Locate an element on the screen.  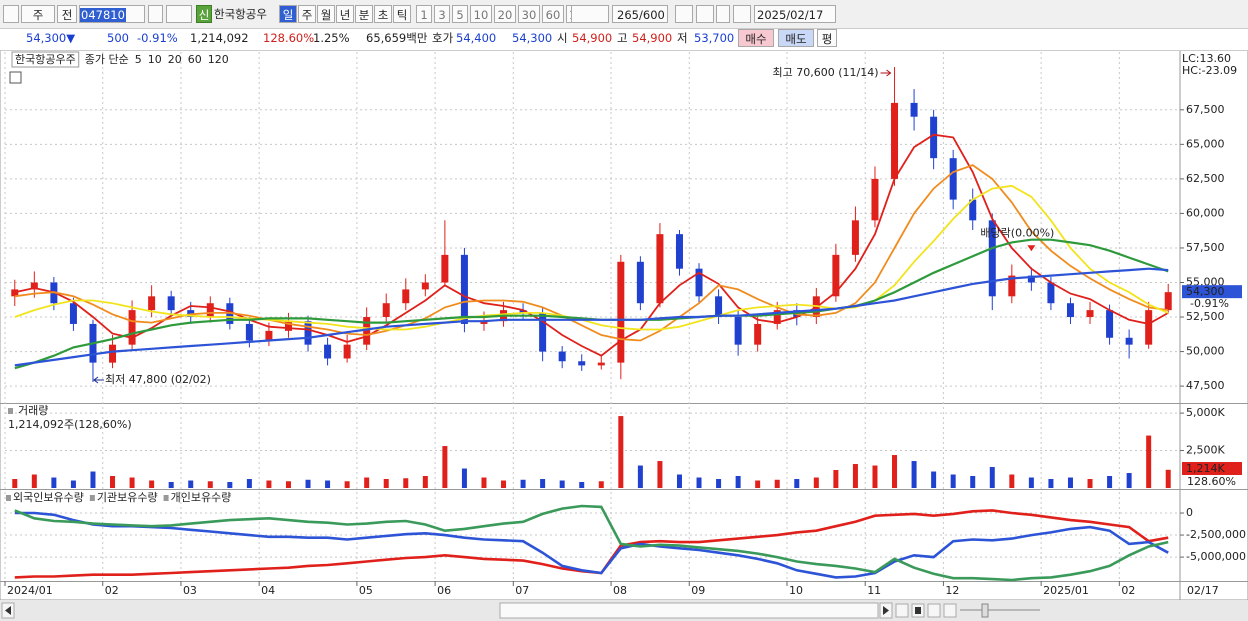
low-annotation: 최저 47,800 (02/02) is located at coordinates (158, 379).